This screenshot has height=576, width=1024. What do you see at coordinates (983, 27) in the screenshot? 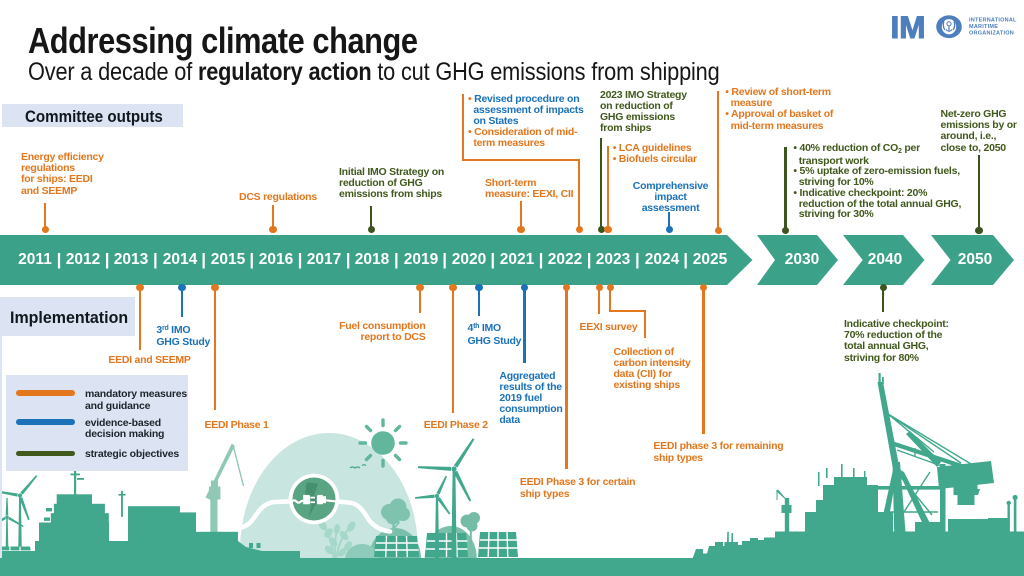
I see `svg-text: MARITIME` at bounding box center [983, 27].